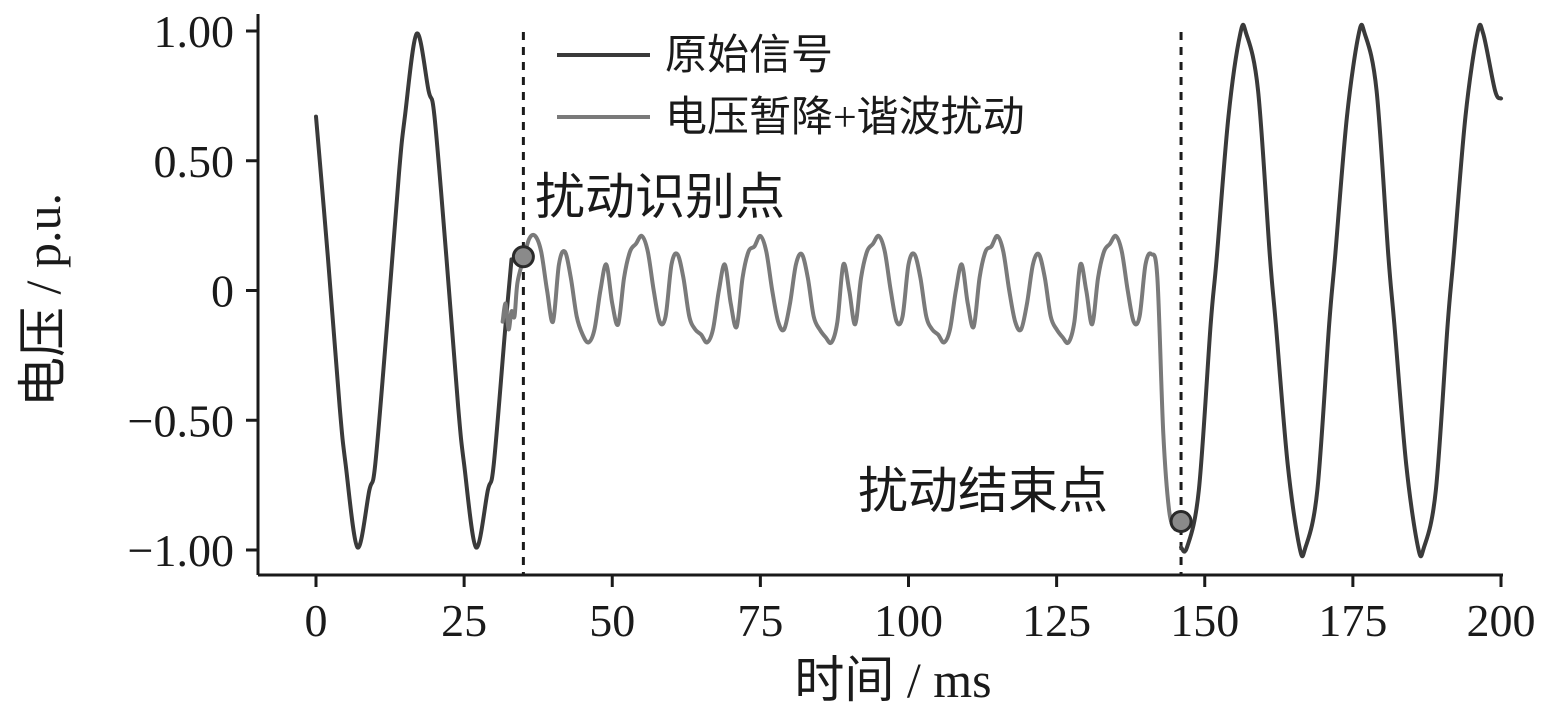 This screenshot has height=716, width=1551. Describe the element at coordinates (194, 161) in the screenshot. I see `y-tick-label: 0.50` at that location.